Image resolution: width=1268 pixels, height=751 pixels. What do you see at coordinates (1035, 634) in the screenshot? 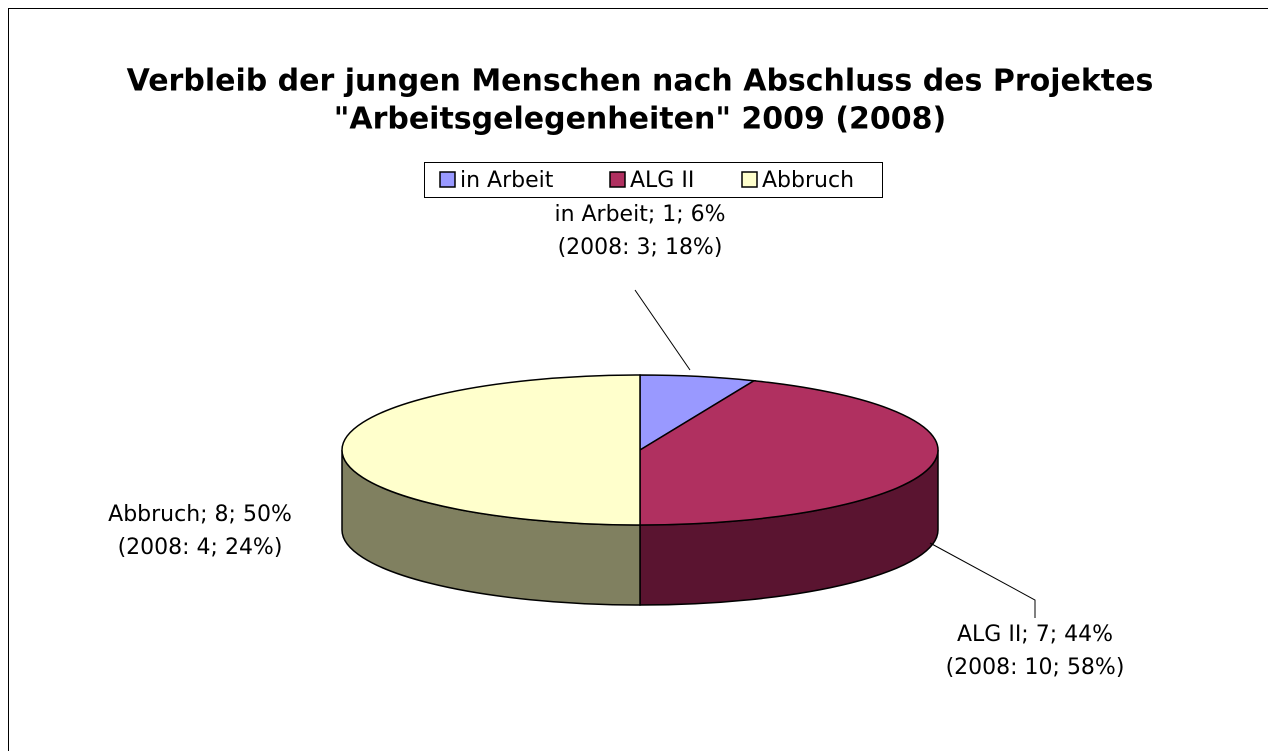
I see `data-label: ALG II; 7; 44%` at bounding box center [1035, 634].